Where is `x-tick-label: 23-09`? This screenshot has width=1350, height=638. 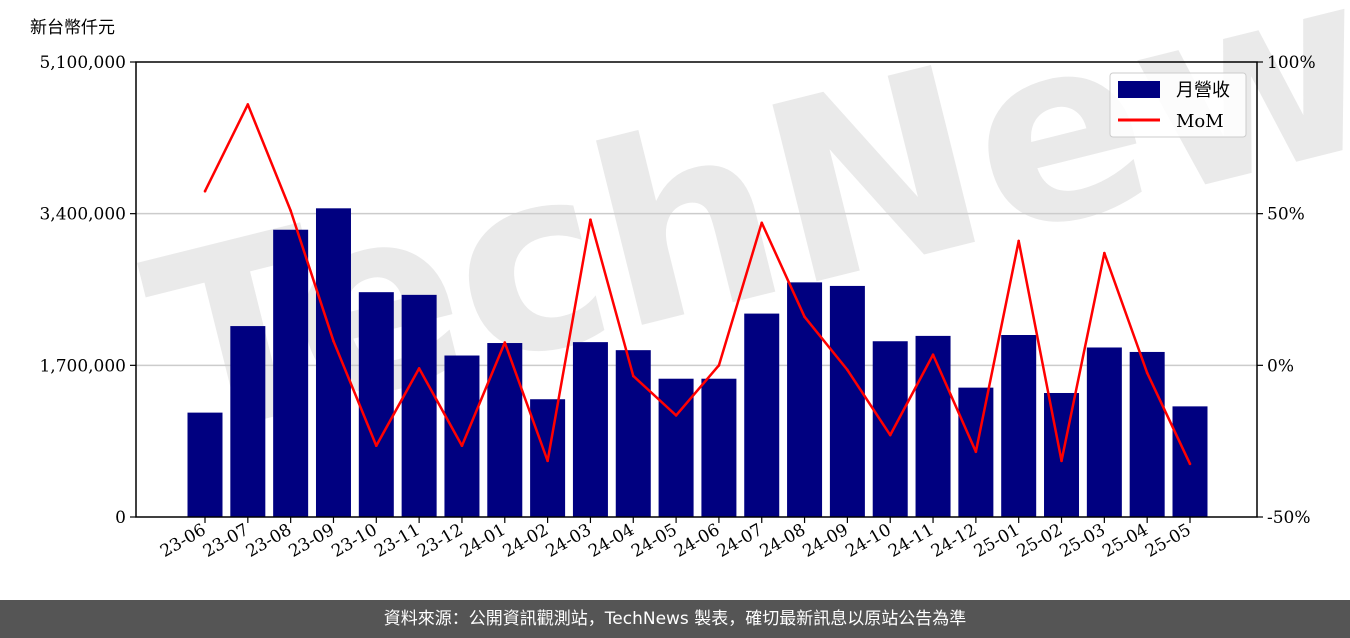
x-tick-label: 23-09 is located at coordinates (312, 541).